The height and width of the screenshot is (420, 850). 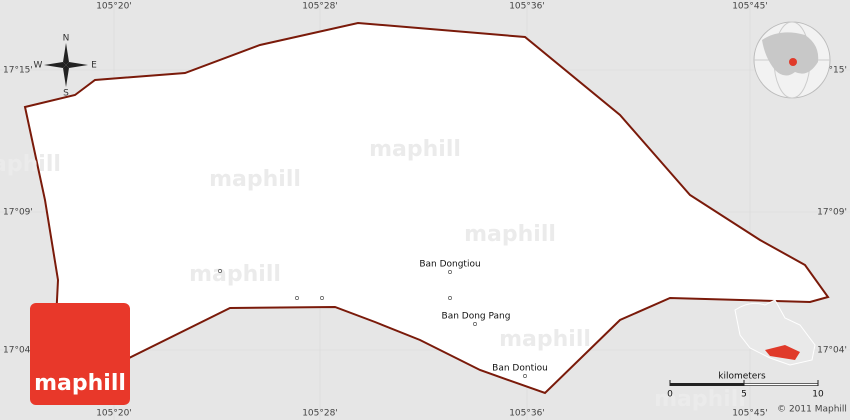 What do you see at coordinates (80, 354) in the screenshot?
I see `logo-box` at bounding box center [80, 354].